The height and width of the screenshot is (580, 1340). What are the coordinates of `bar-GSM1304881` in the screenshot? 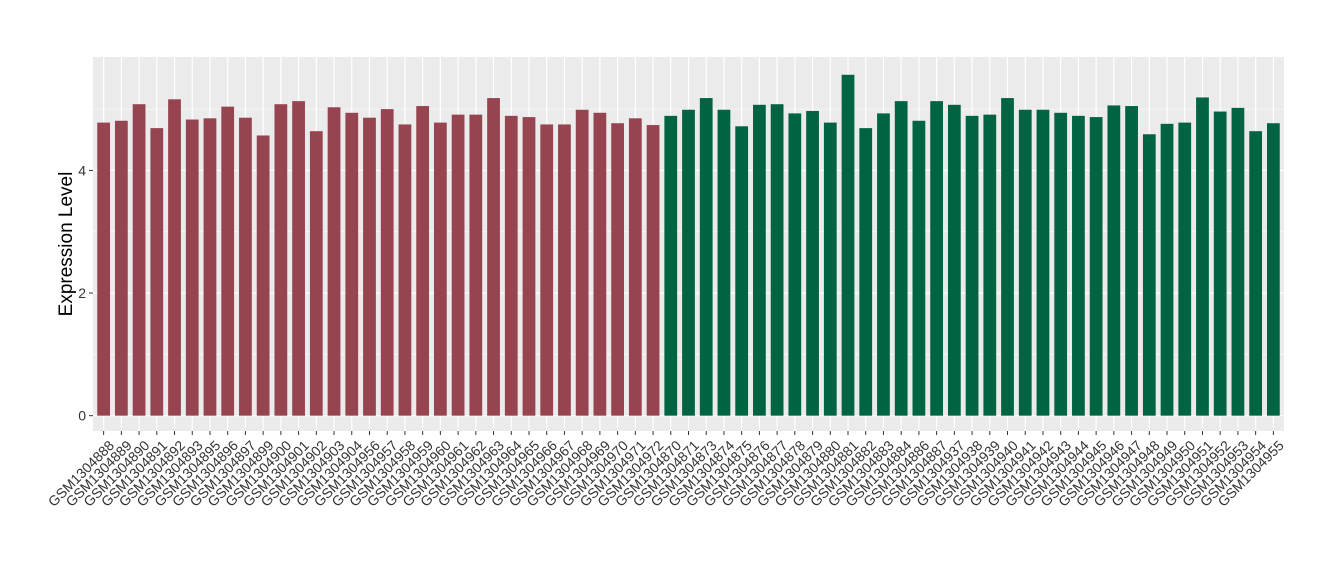 It's located at (848, 245).